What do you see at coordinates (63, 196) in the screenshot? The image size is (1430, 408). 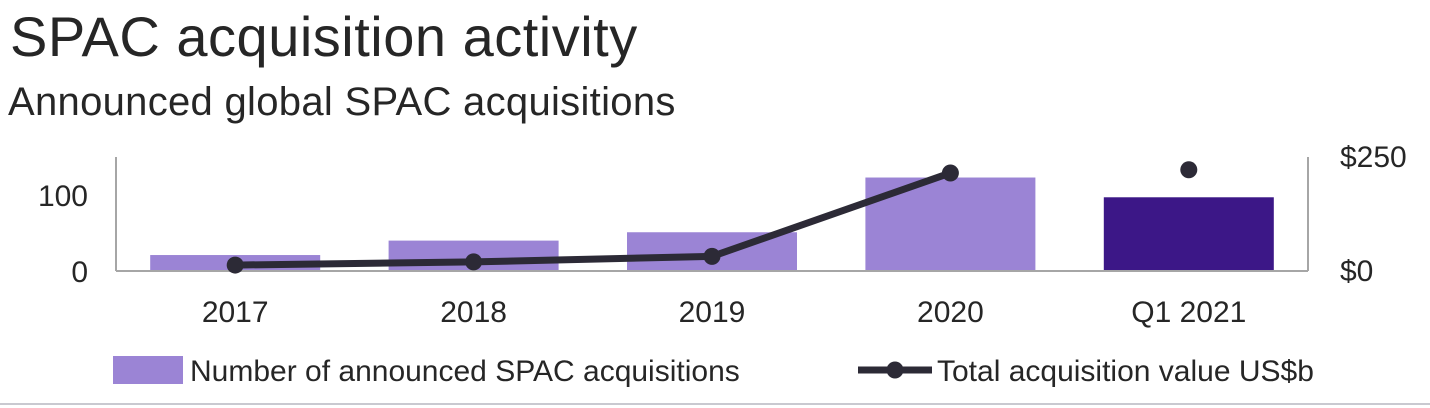 I see `y-left-tick-label: 100` at bounding box center [63, 196].